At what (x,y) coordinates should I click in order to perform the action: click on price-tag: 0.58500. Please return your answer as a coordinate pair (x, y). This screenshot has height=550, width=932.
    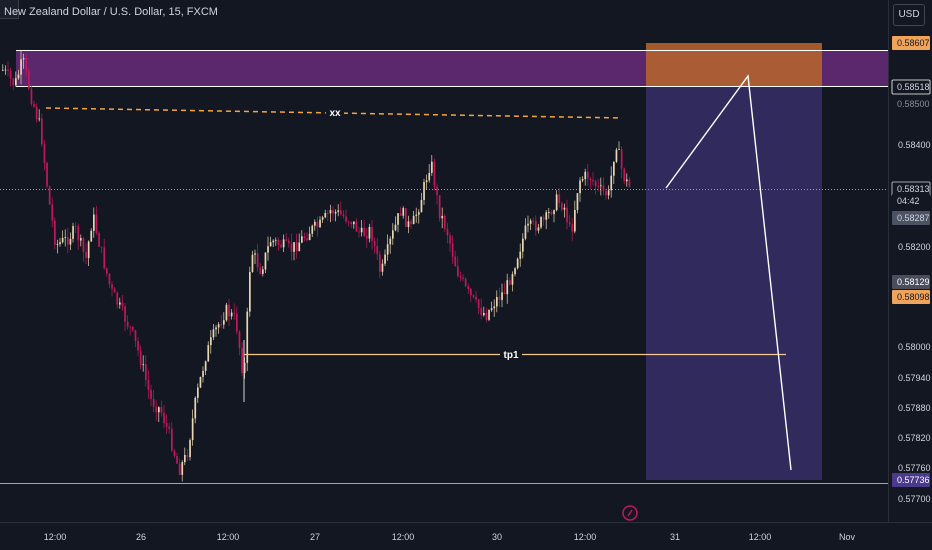
    Looking at the image, I should click on (911, 104).